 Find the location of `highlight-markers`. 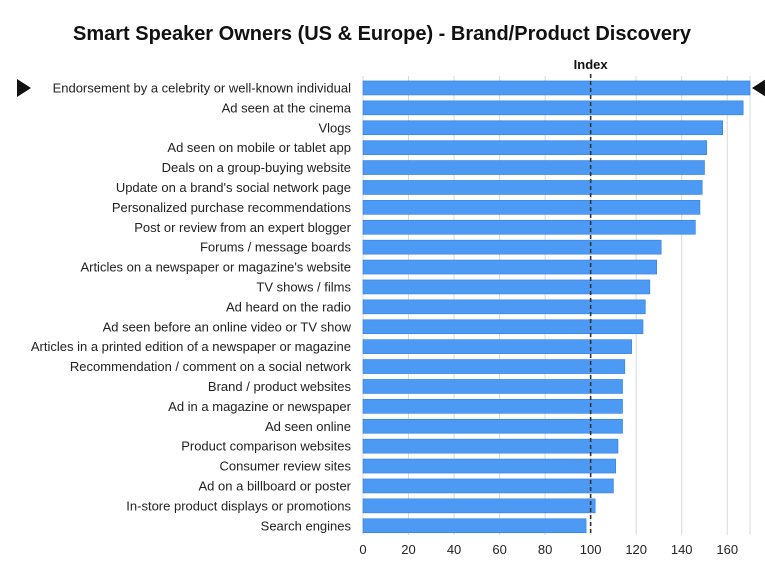

highlight-markers is located at coordinates (391, 87).